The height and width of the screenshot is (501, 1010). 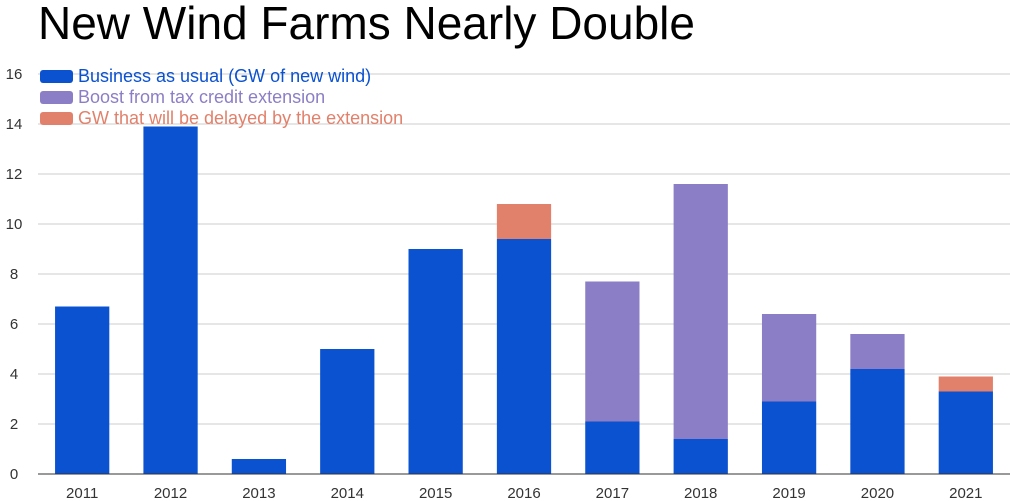 I want to click on chart-title: New Wind Farms Nearly Double, so click(x=366, y=24).